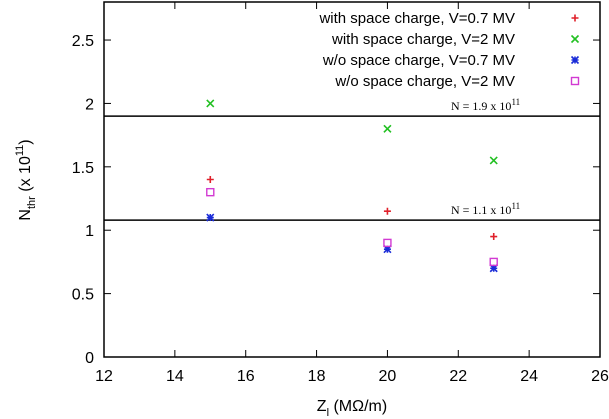  I want to click on x-axis-title-sub: l, so click(328, 413).